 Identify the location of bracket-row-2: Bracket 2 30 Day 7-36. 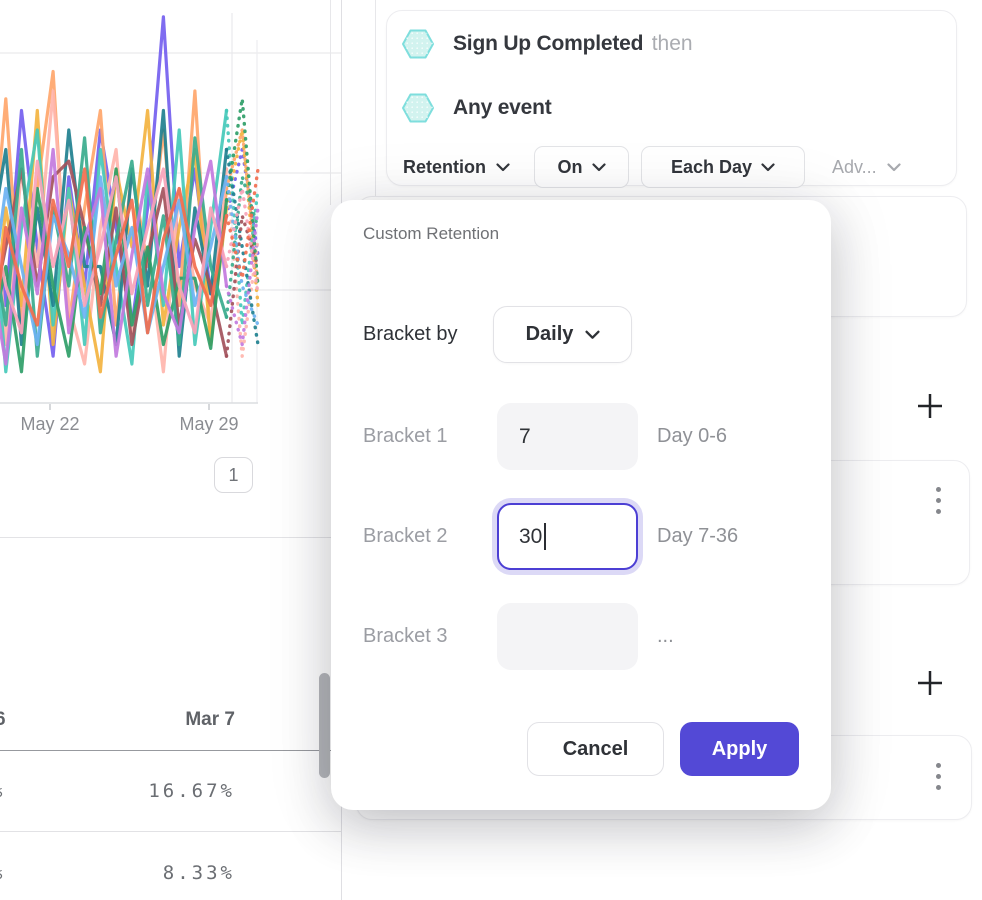
(581, 536).